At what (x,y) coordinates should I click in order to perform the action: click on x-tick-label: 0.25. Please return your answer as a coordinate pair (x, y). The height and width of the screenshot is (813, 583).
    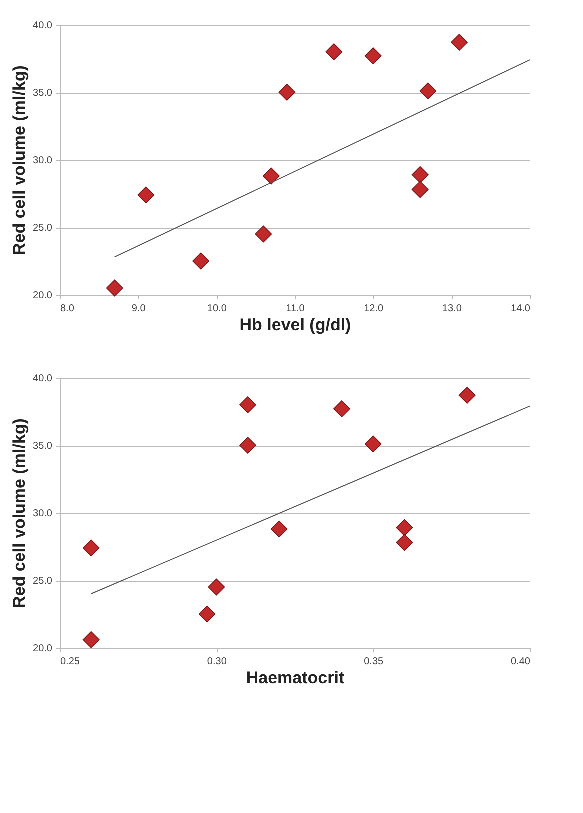
    Looking at the image, I should click on (70, 662).